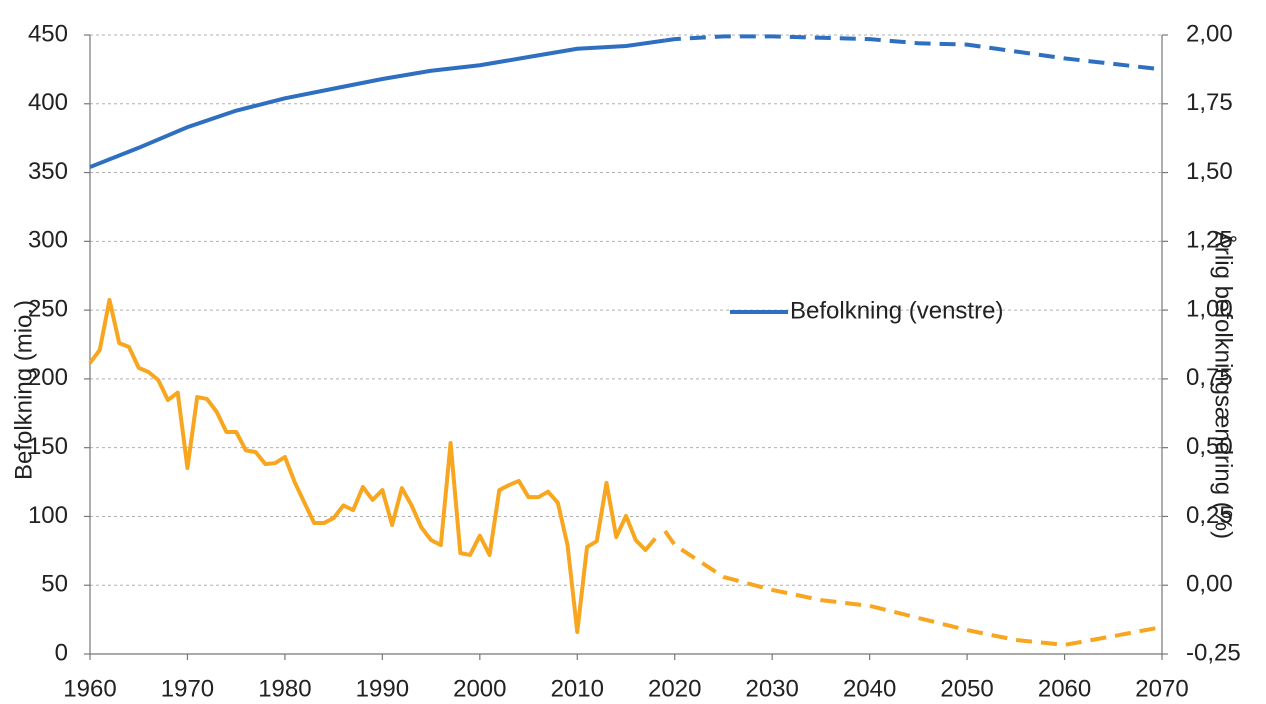 The height and width of the screenshot is (704, 1266). What do you see at coordinates (1161, 688) in the screenshot?
I see `x-tick-label: 2070` at bounding box center [1161, 688].